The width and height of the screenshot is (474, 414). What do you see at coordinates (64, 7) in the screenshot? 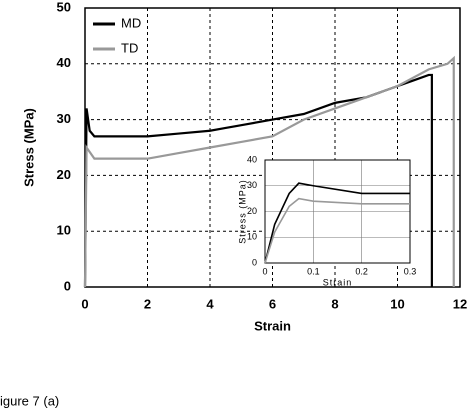
I see `y-tick-label: 50` at bounding box center [64, 7].